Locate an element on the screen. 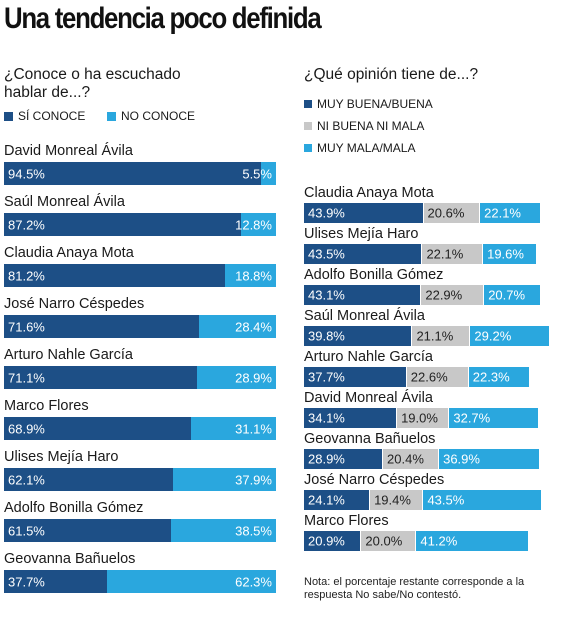 This screenshot has width=579, height=620. bar-segment-ni-buena-ni-mala: 22.1% is located at coordinates (452, 254).